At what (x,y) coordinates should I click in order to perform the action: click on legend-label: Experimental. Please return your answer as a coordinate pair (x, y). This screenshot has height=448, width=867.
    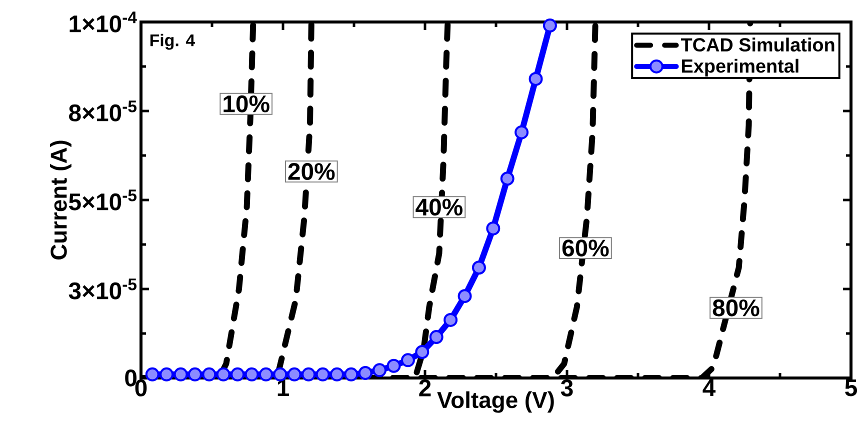
    Looking at the image, I should click on (740, 67).